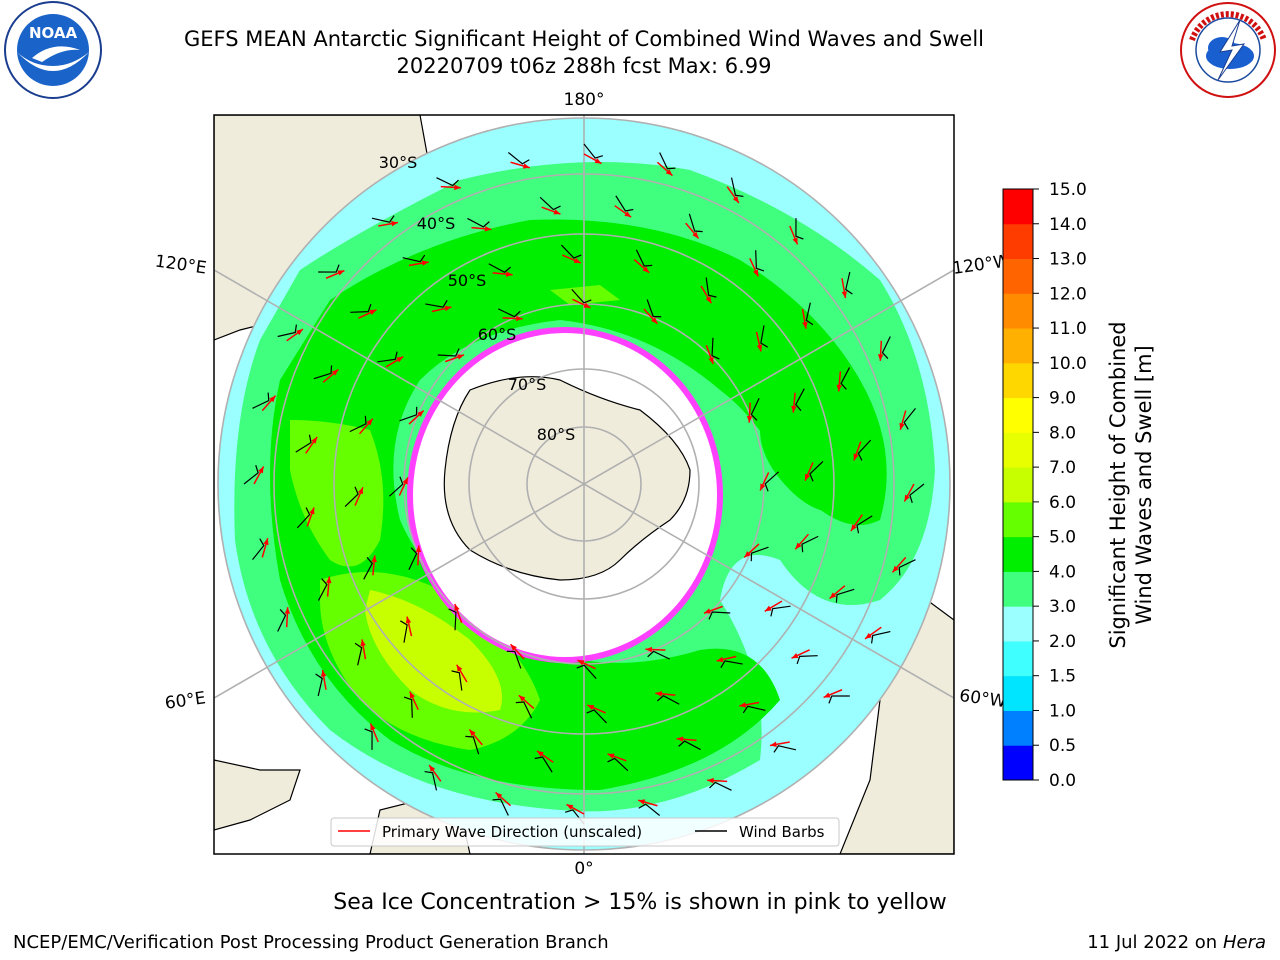  I want to click on lat-label-50s: 50°S, so click(467, 280).